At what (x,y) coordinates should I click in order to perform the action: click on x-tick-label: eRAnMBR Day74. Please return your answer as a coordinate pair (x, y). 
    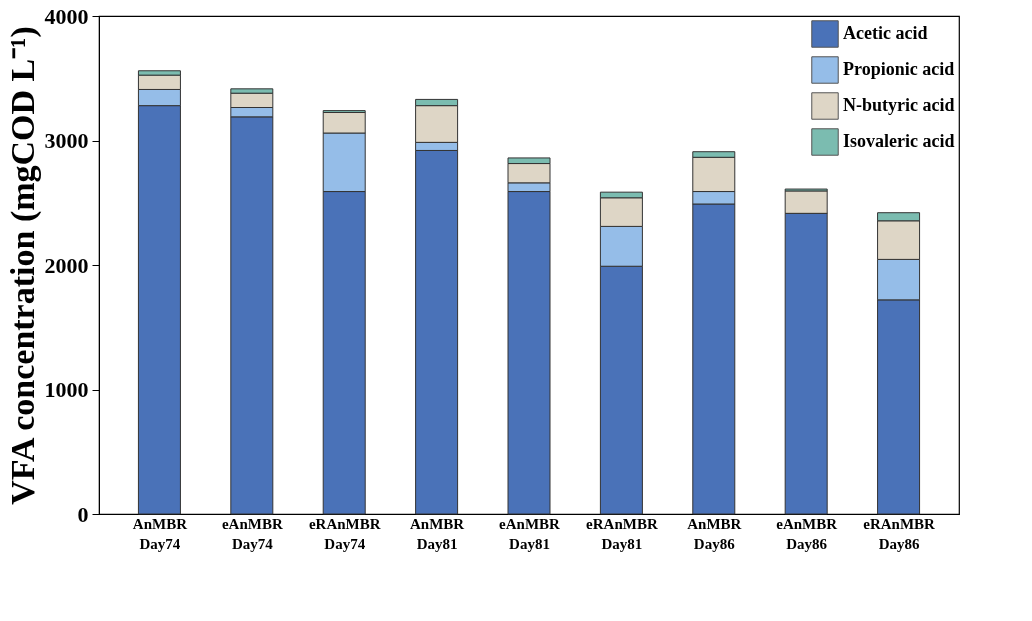
    Looking at the image, I should click on (344, 533).